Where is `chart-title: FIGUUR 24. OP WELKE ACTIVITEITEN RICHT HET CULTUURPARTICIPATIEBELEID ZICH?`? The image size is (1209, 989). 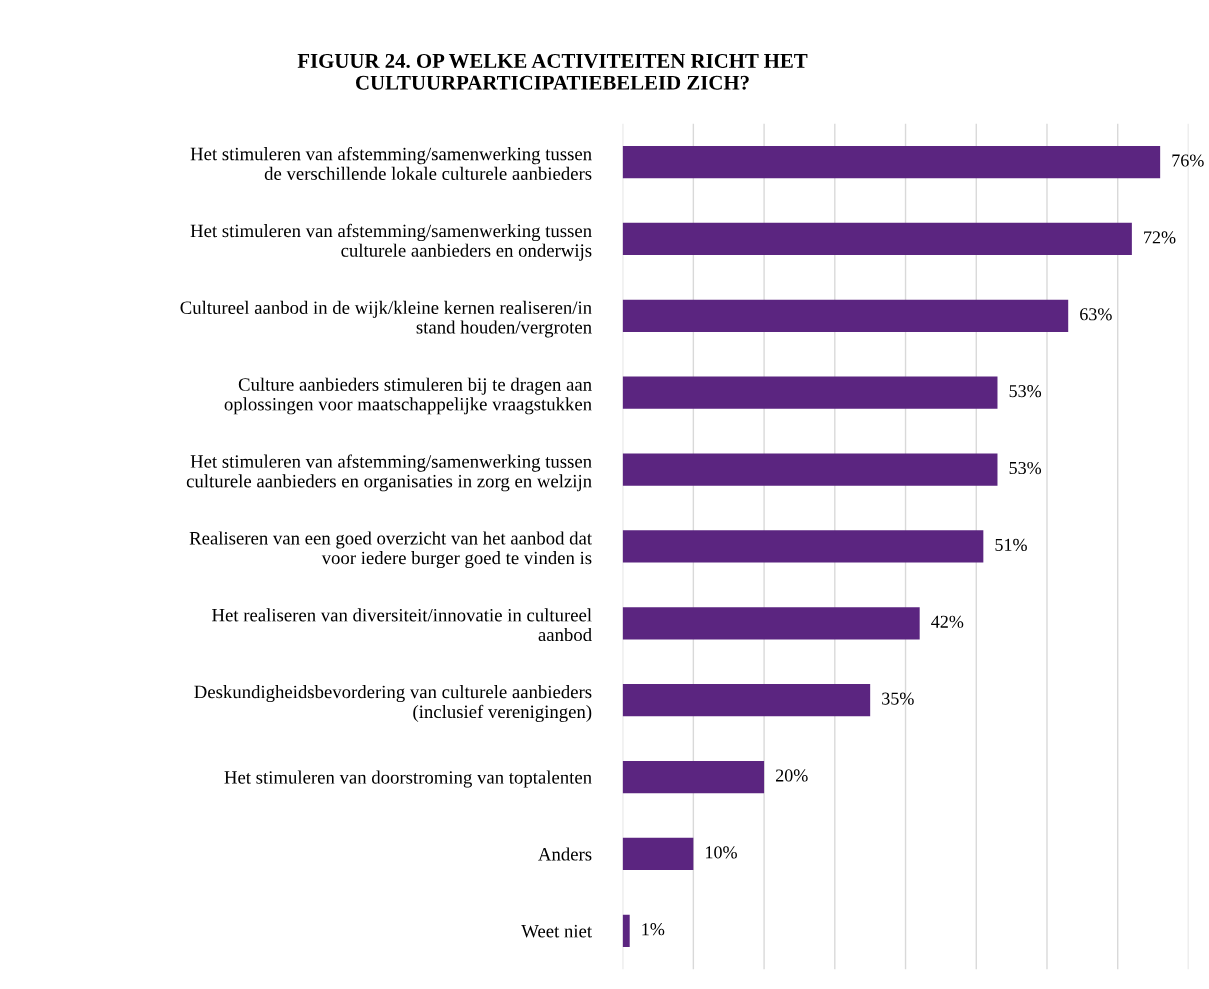
chart-title: FIGUUR 24. OP WELKE ACTIVITEITEN RICHT HET CULTUURPARTICIPATIEBELEID ZICH? is located at coordinates (552, 71).